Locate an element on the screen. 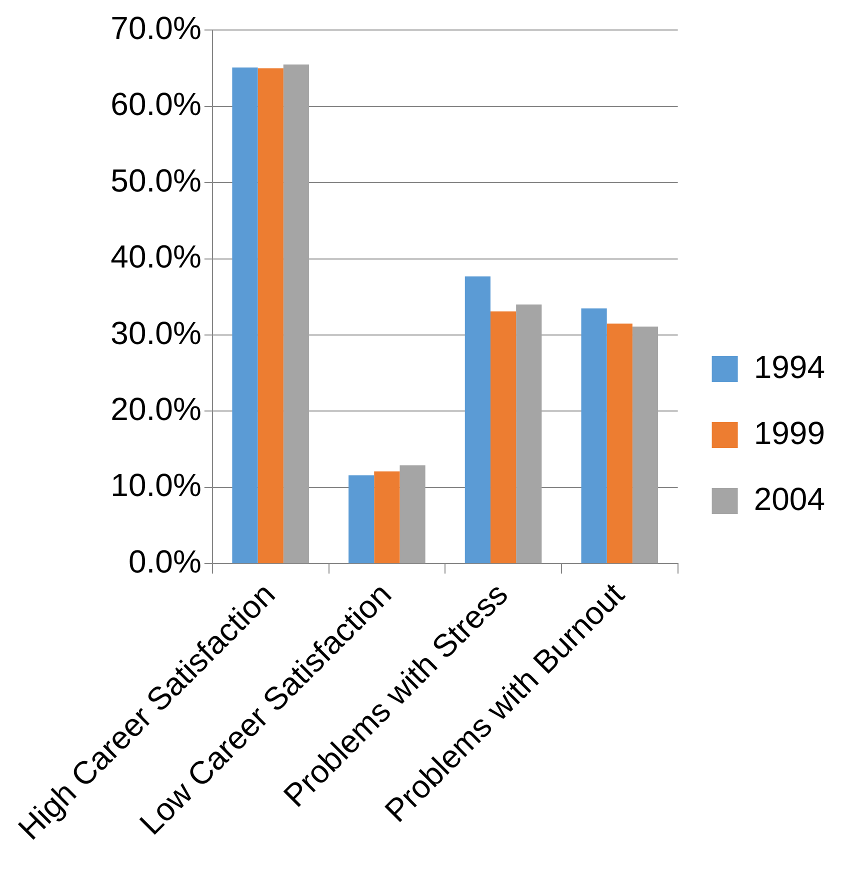  y-tick-label: 70.0% is located at coordinates (156, 28).